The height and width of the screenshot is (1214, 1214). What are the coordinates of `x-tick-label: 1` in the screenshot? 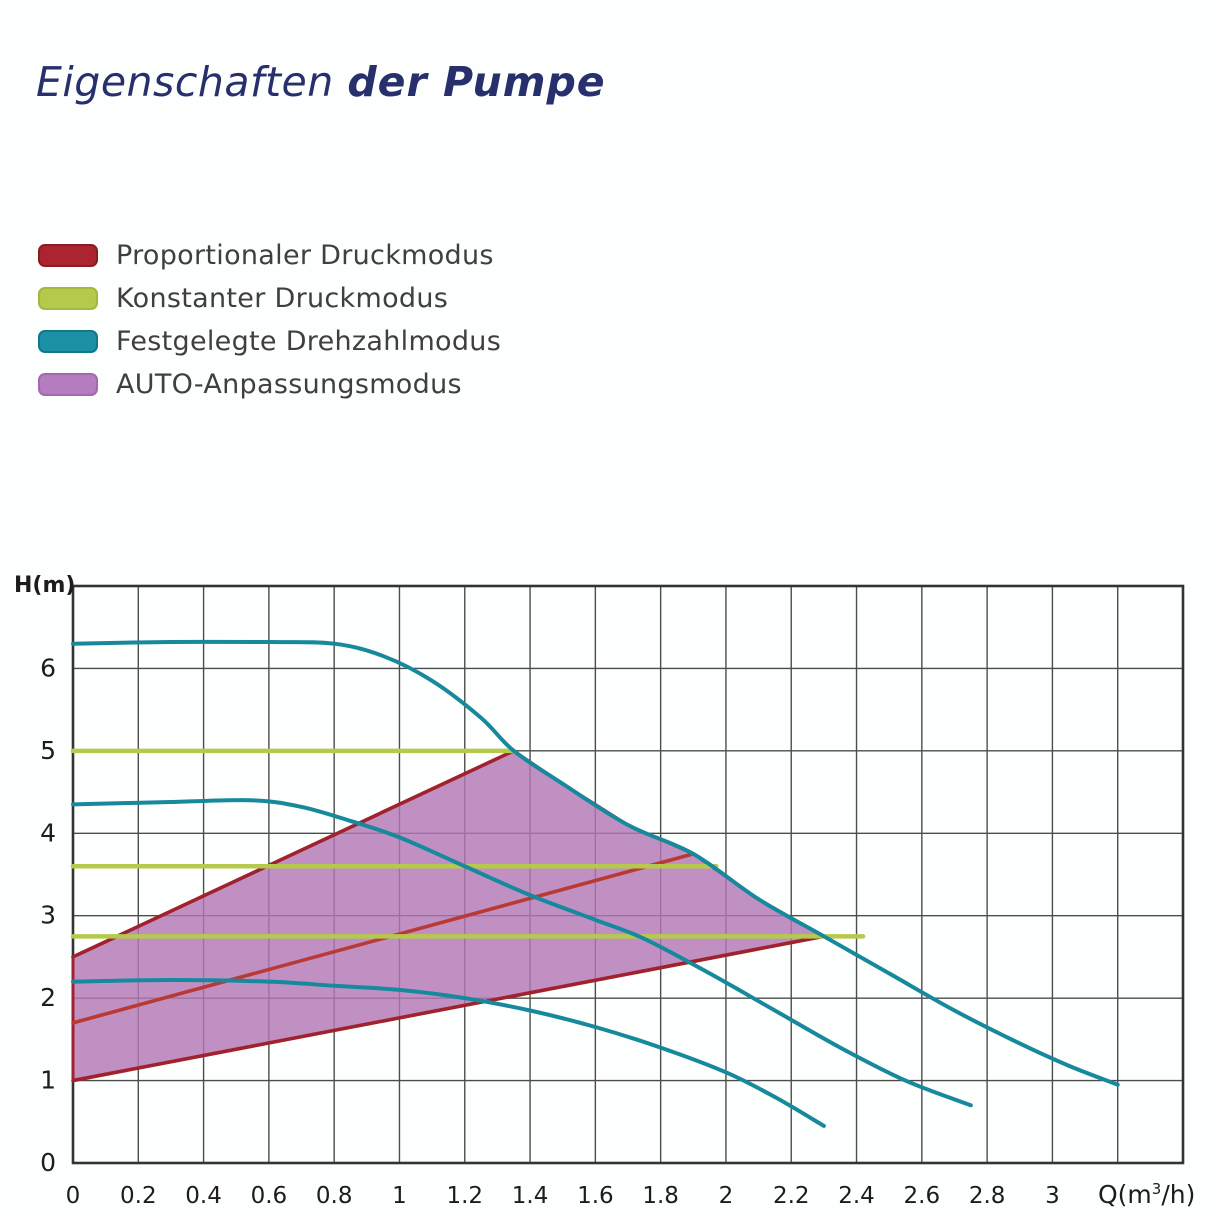 It's located at (399, 1196).